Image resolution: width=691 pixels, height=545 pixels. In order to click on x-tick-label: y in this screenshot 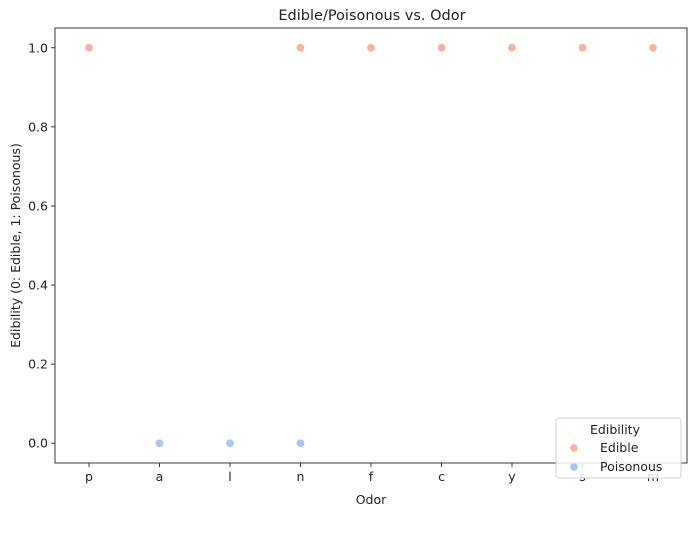, I will do `click(512, 476)`.